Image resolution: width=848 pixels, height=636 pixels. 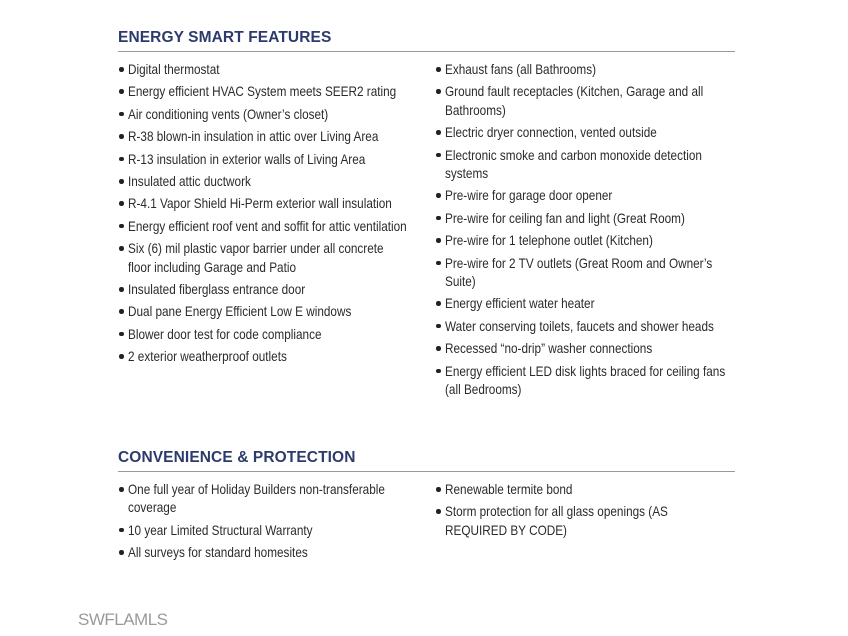 I want to click on feature-item: Digital thermostat, so click(x=290, y=69).